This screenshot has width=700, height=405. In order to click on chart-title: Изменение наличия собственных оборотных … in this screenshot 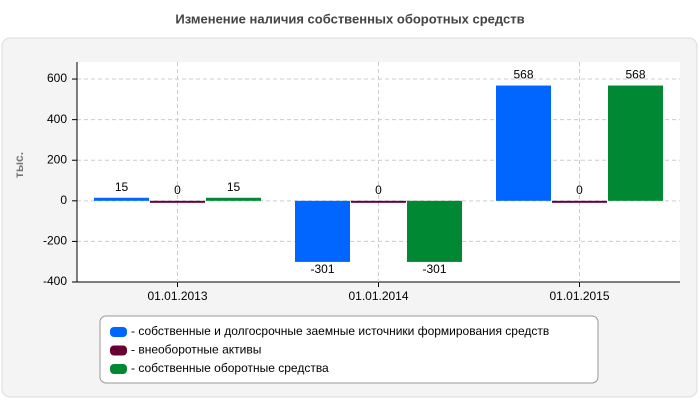, I will do `click(349, 18)`.